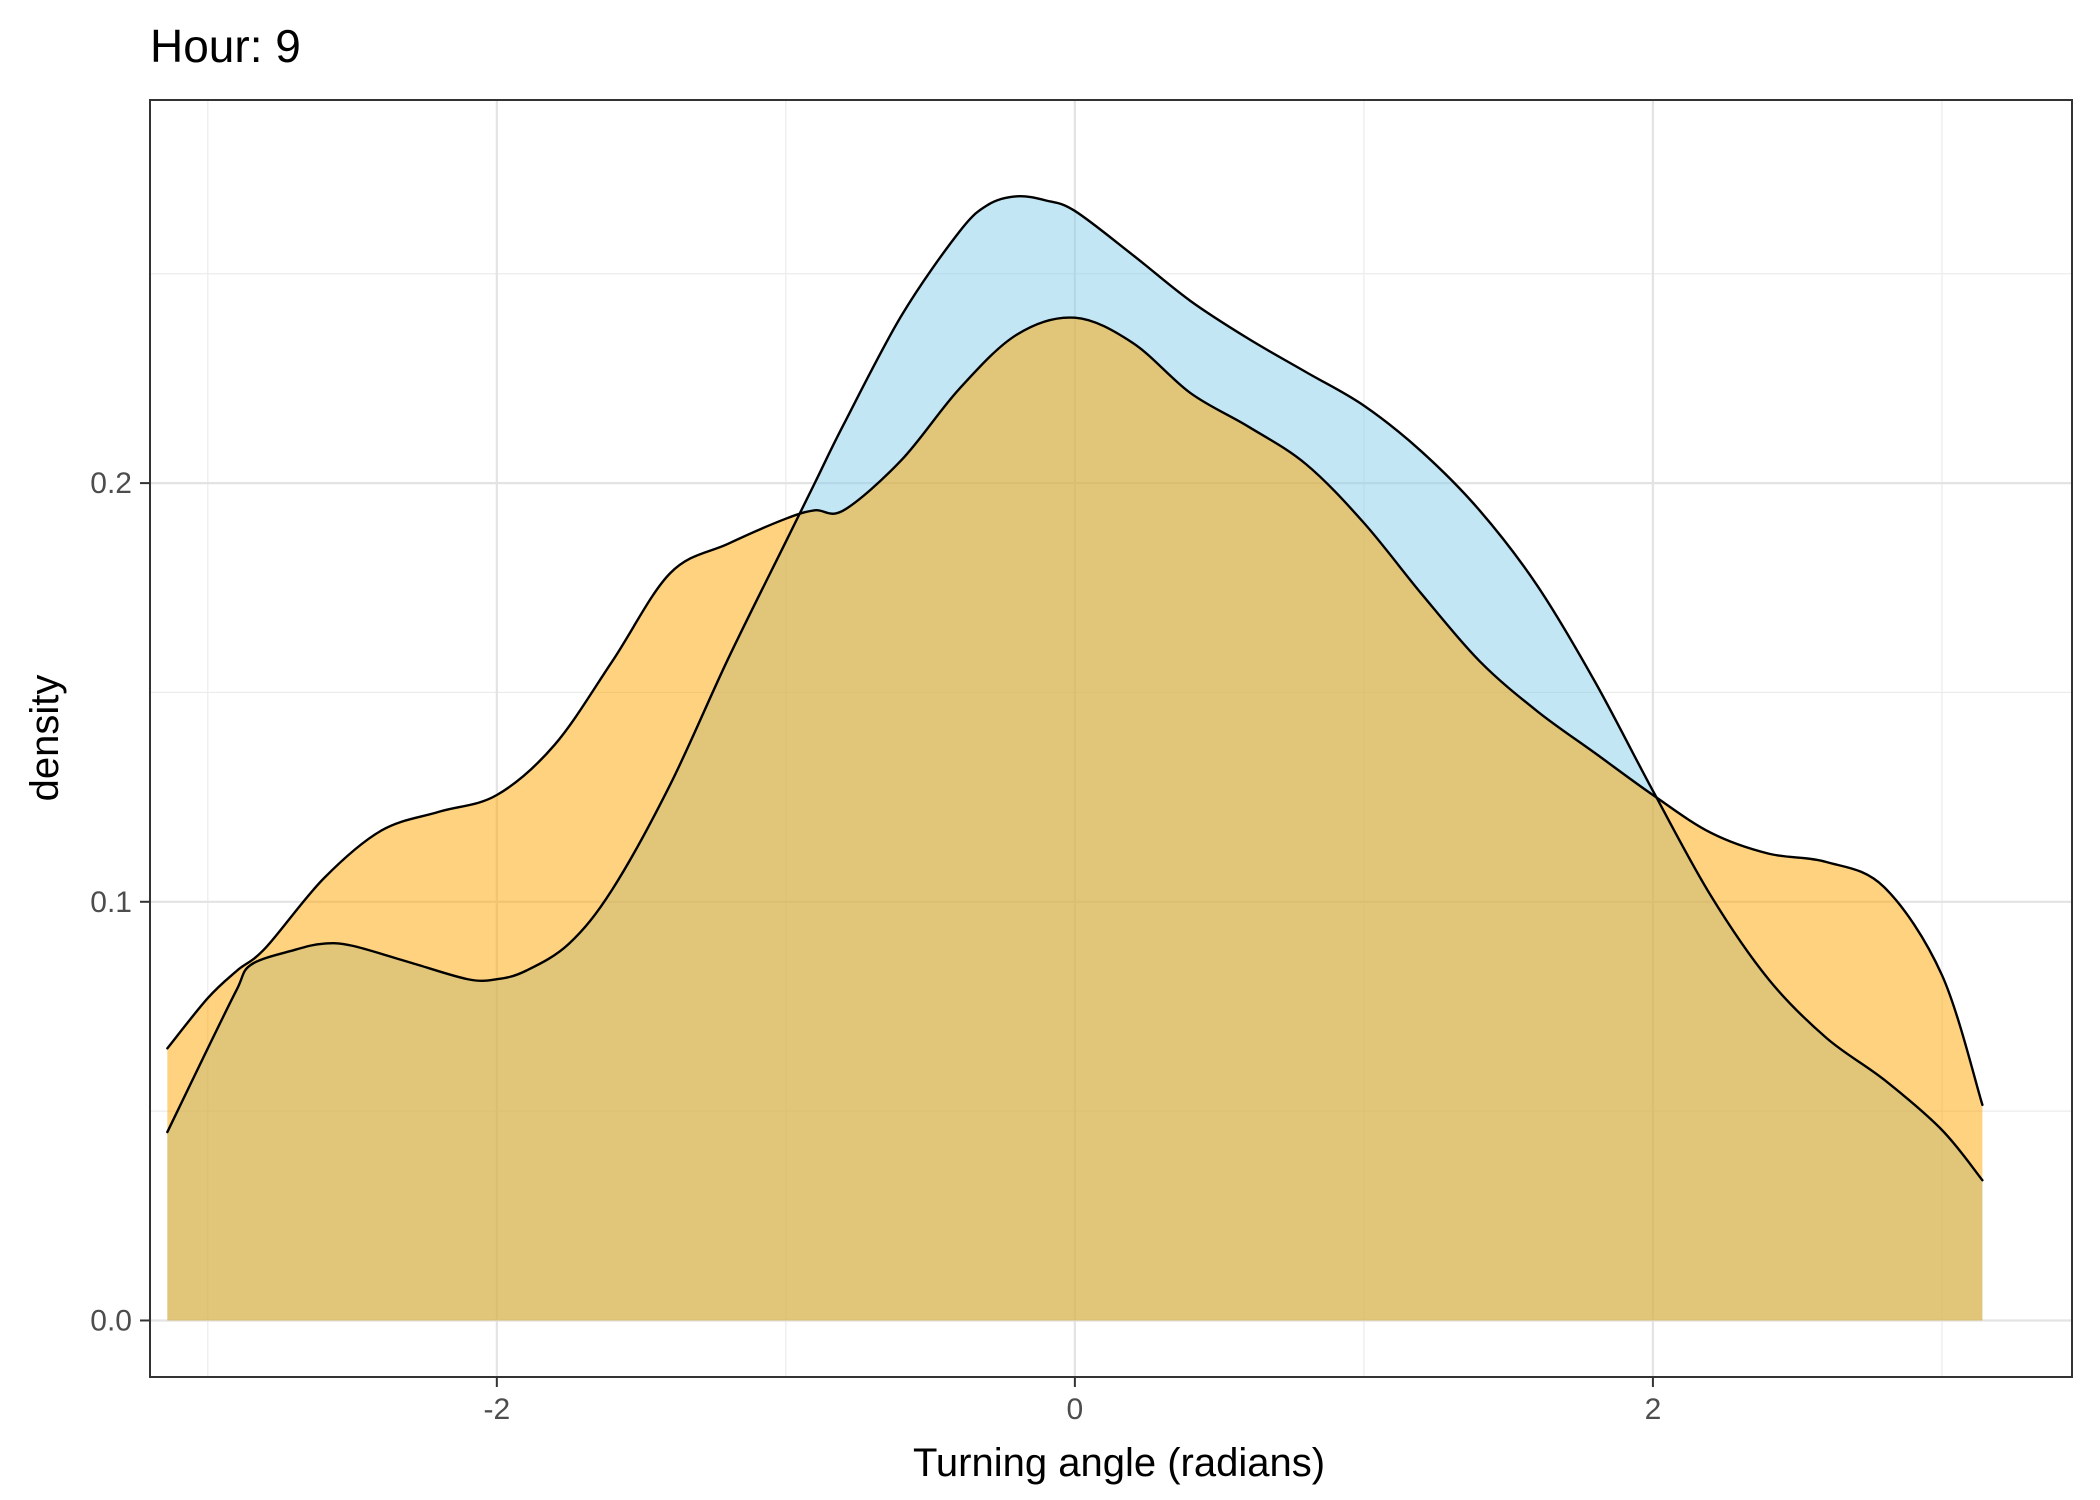  What do you see at coordinates (496, 1409) in the screenshot?
I see `x-tick-label: -2` at bounding box center [496, 1409].